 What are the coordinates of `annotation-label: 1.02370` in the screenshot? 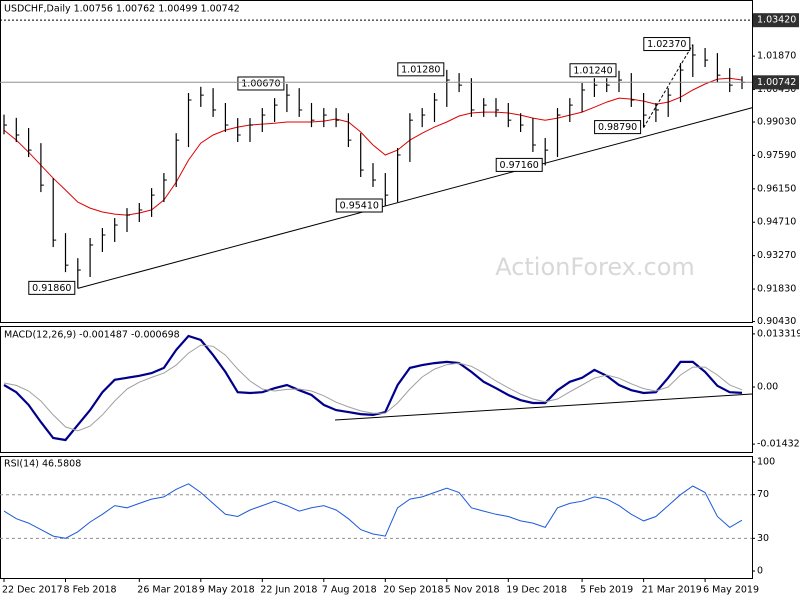 It's located at (666, 44).